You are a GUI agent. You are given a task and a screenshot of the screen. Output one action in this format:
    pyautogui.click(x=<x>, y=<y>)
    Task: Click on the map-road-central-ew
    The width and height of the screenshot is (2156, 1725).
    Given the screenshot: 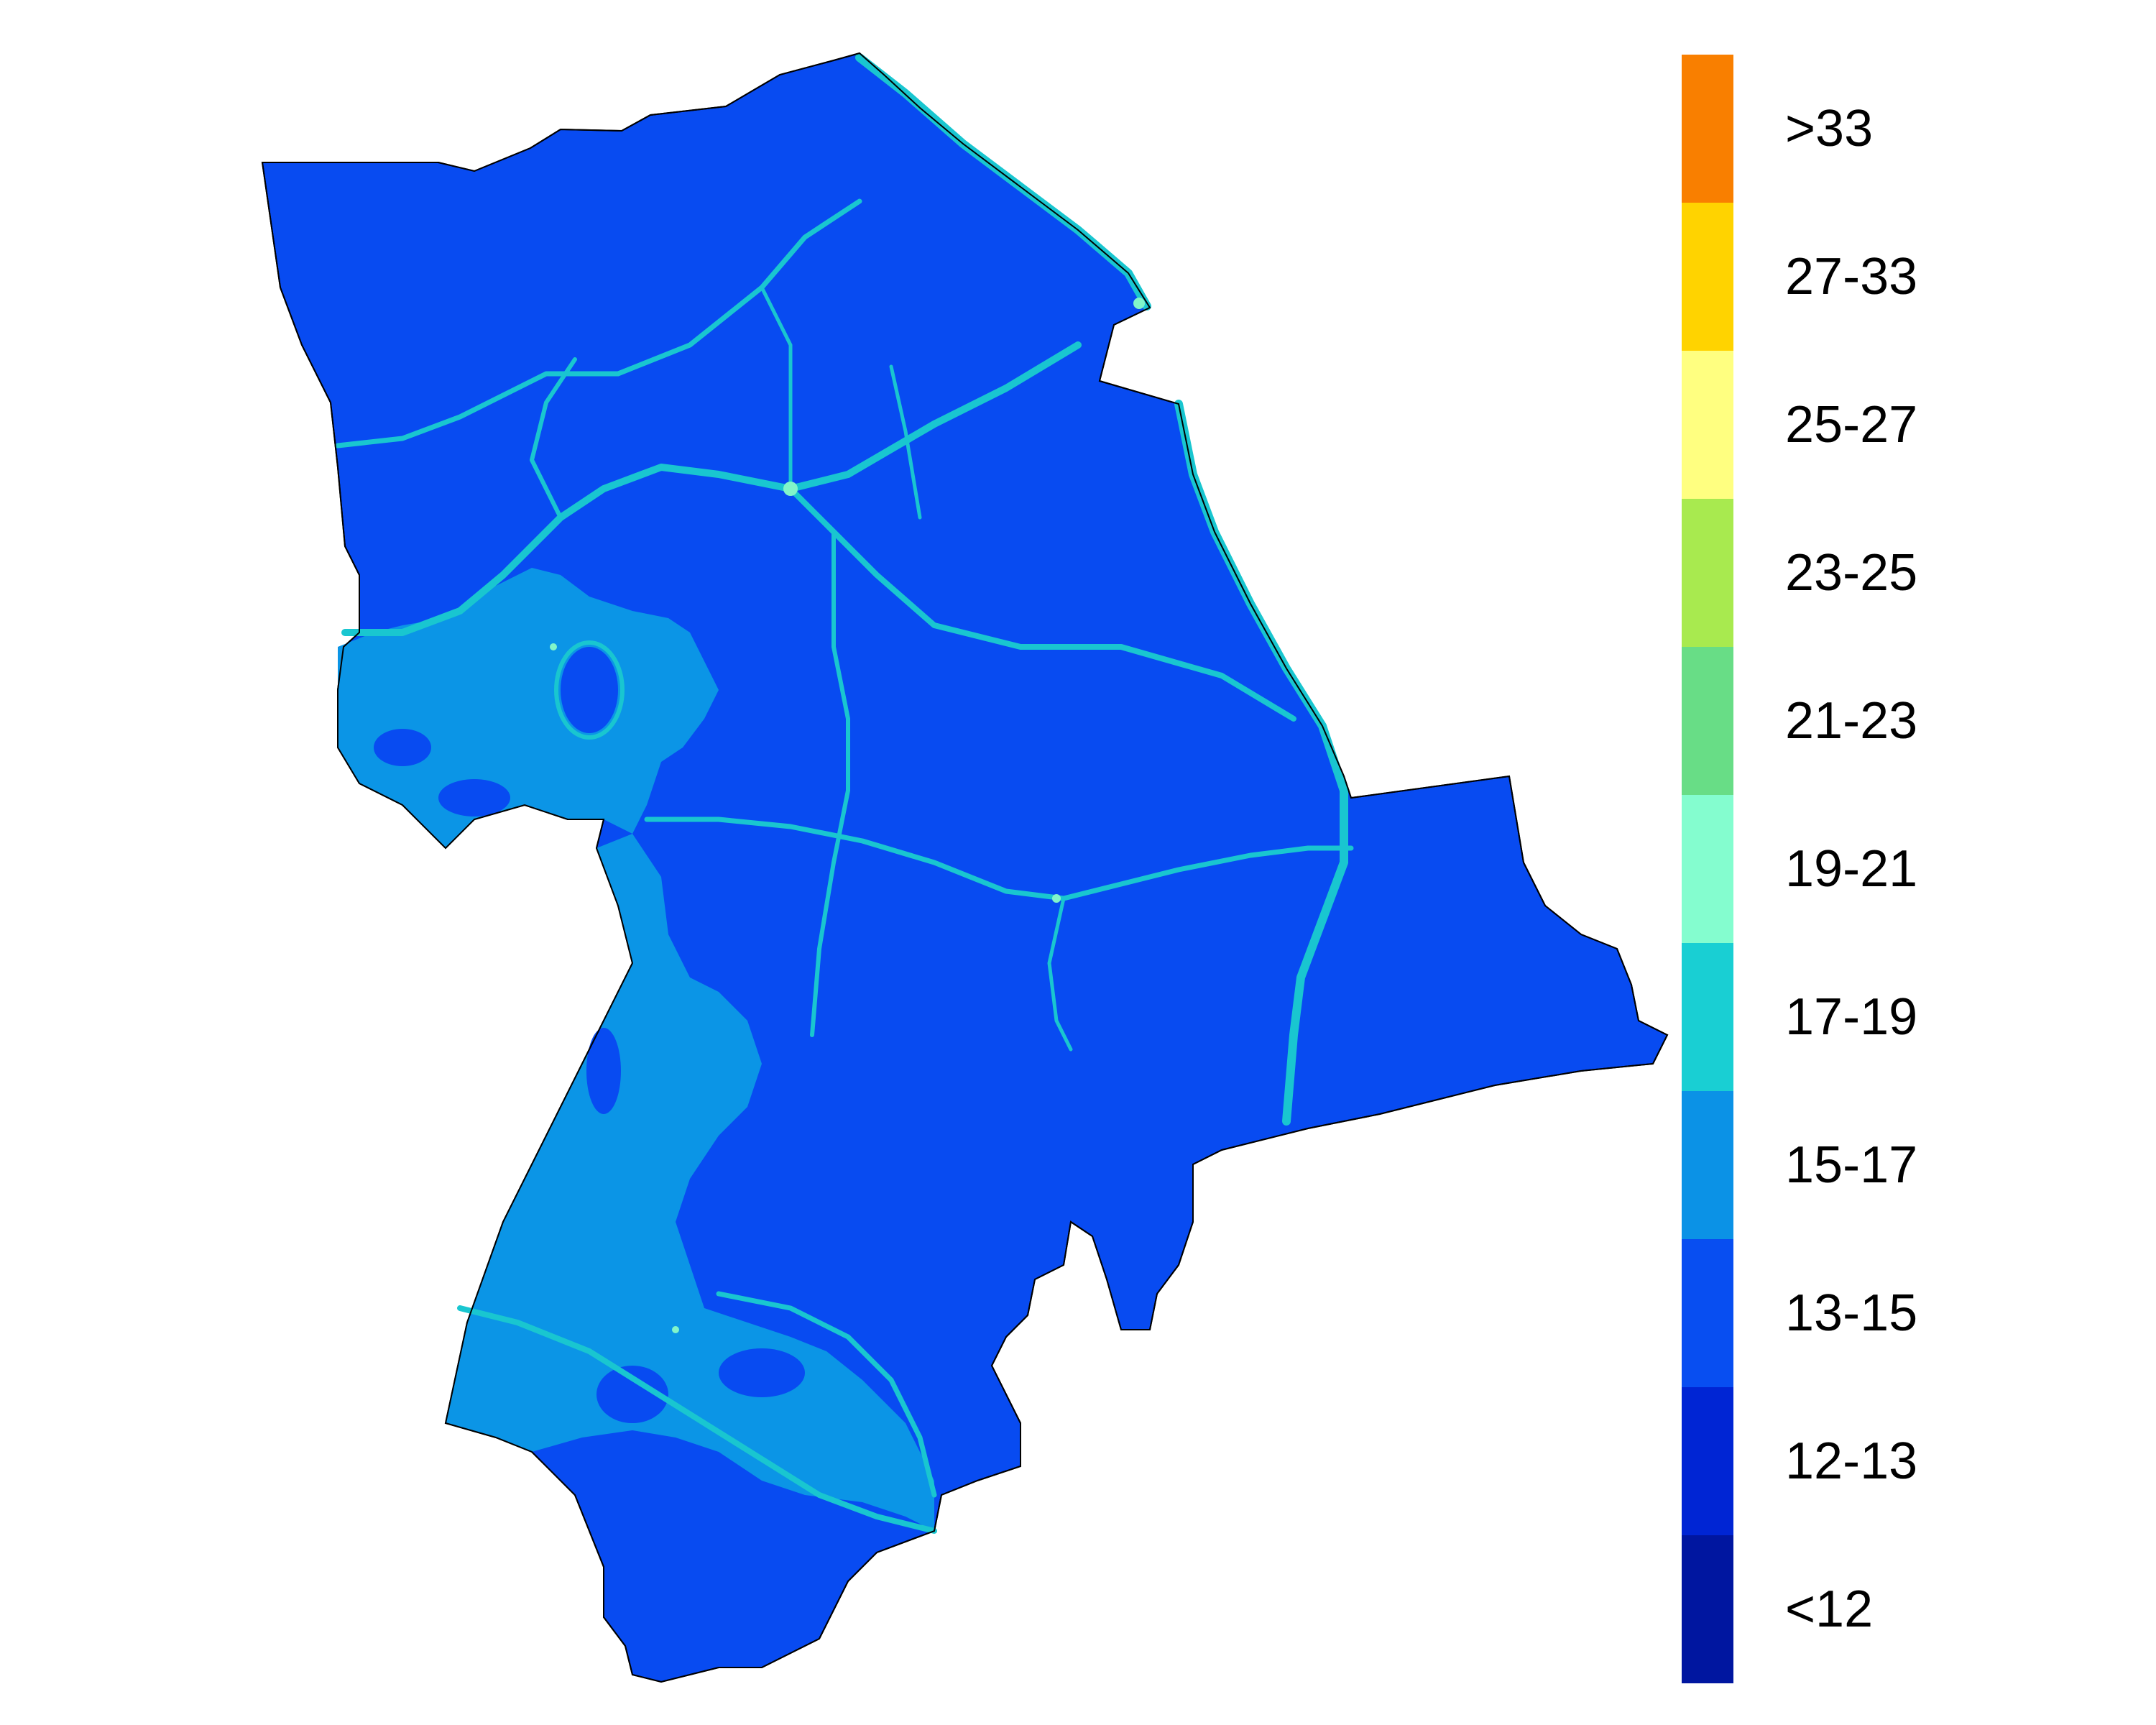 What is the action you would take?
    pyautogui.click(x=999, y=858)
    